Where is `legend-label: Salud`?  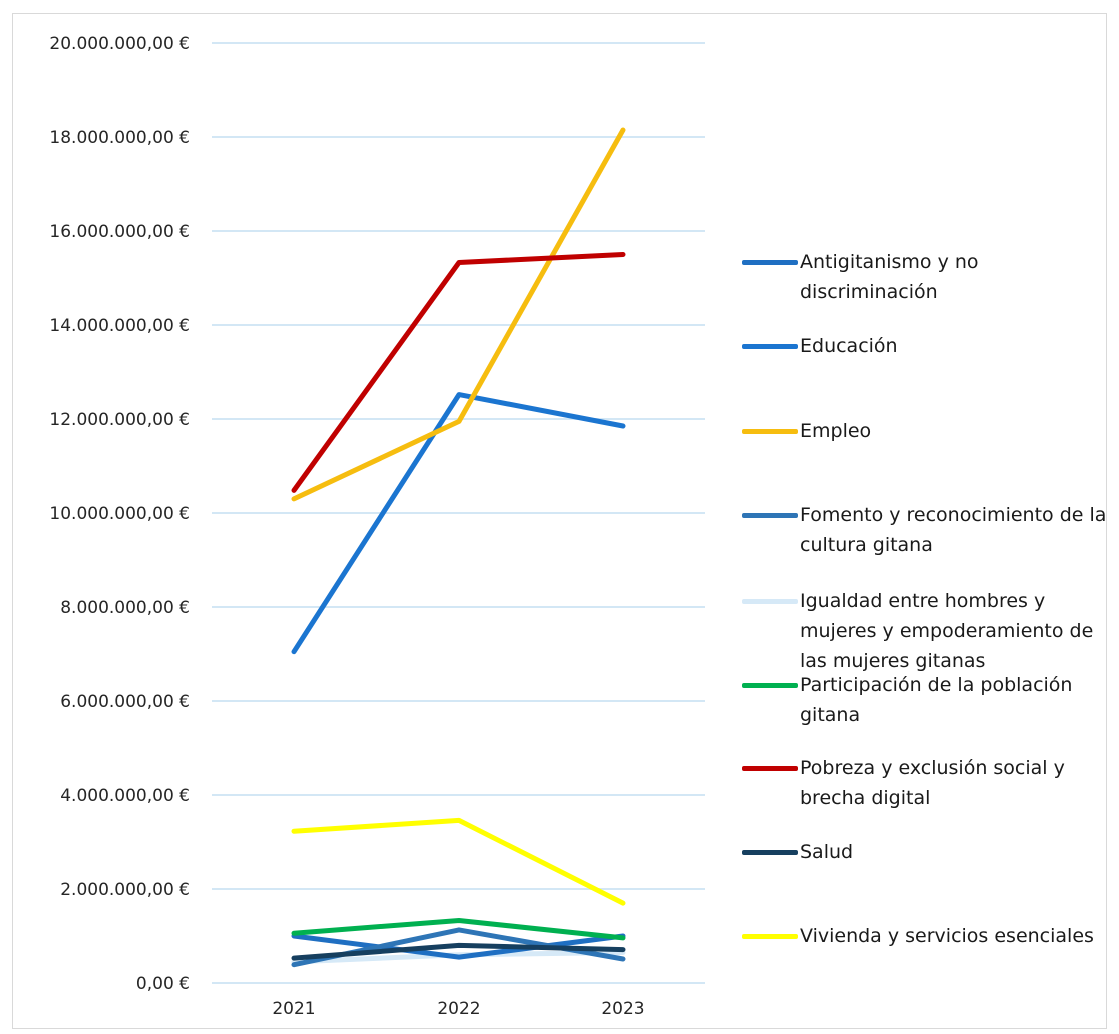 legend-label: Salud is located at coordinates (827, 852).